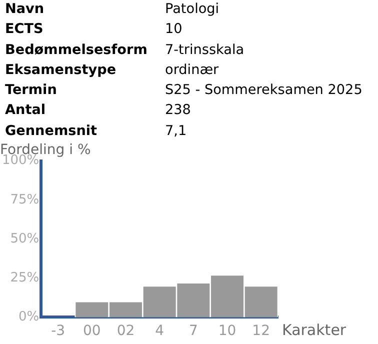 The image size is (378, 344). What do you see at coordinates (174, 30) in the screenshot?
I see `text: 10` at bounding box center [174, 30].